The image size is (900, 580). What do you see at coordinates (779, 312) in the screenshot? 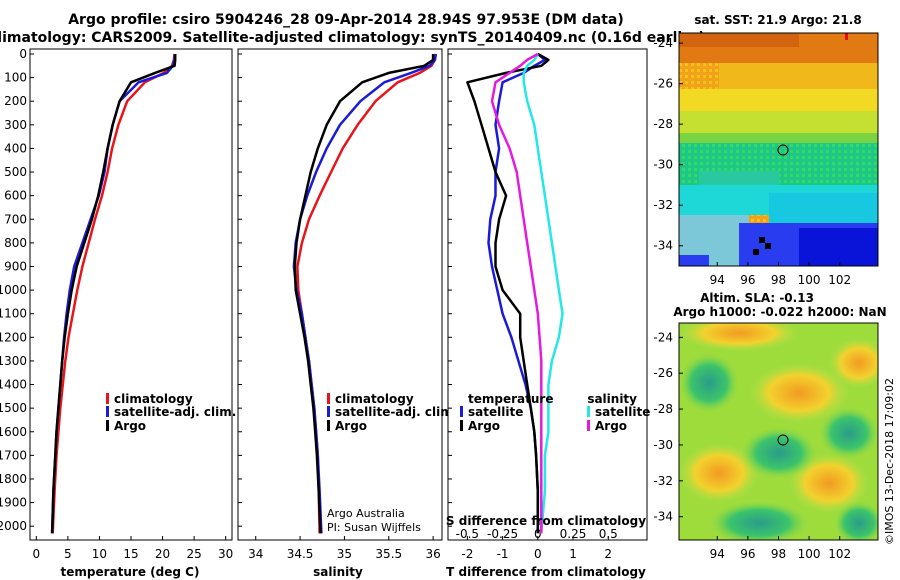
I see `sla-map-title2: Argo h1000: -0.022 h2000: NaN` at bounding box center [779, 312].